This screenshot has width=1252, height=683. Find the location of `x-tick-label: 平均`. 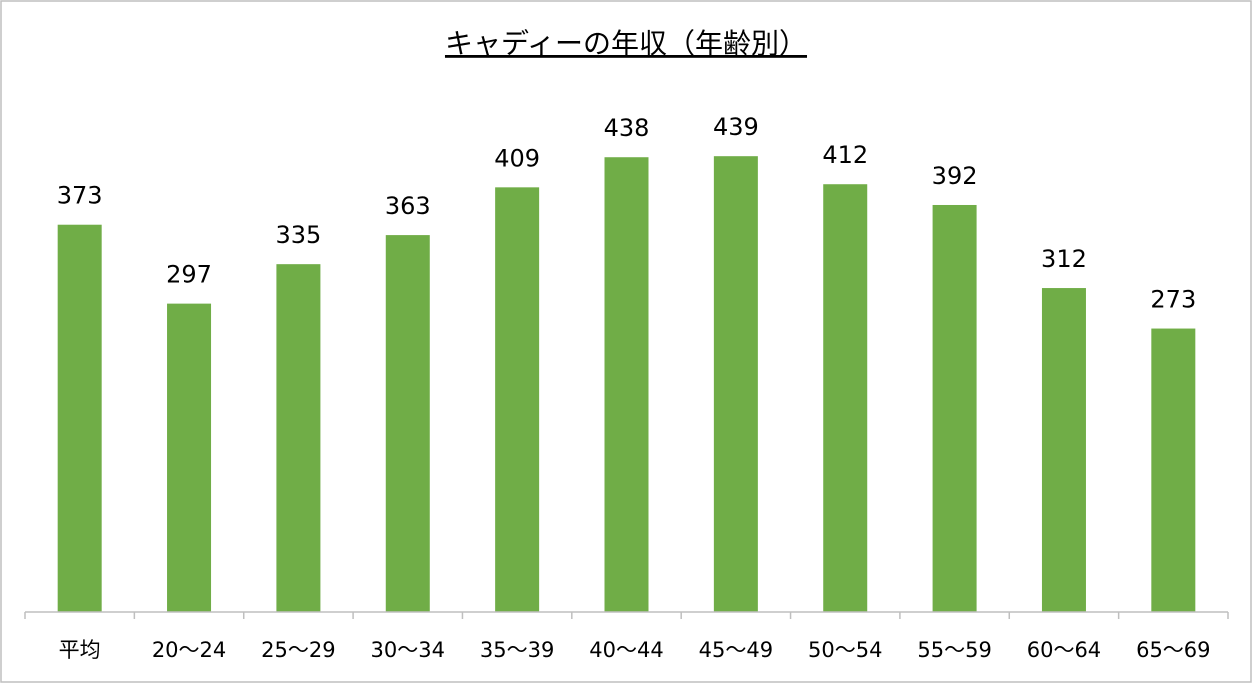

x-tick-label: 平均 is located at coordinates (80, 650).